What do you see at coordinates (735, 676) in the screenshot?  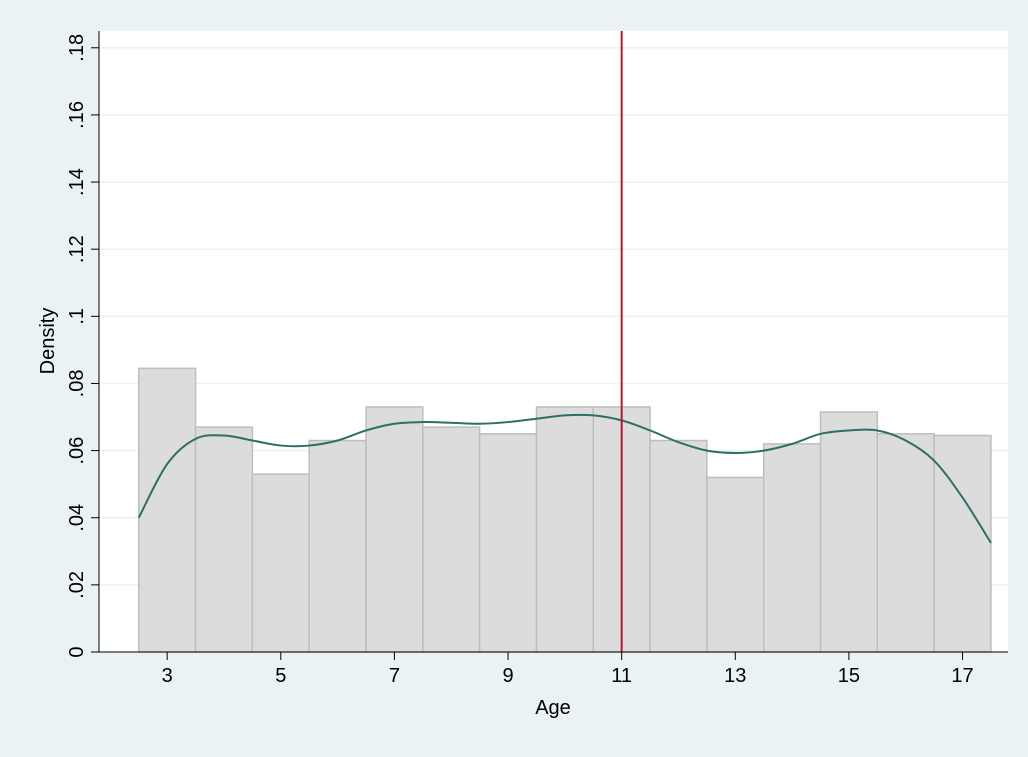 I see `x-tick-label: 13` at bounding box center [735, 676].